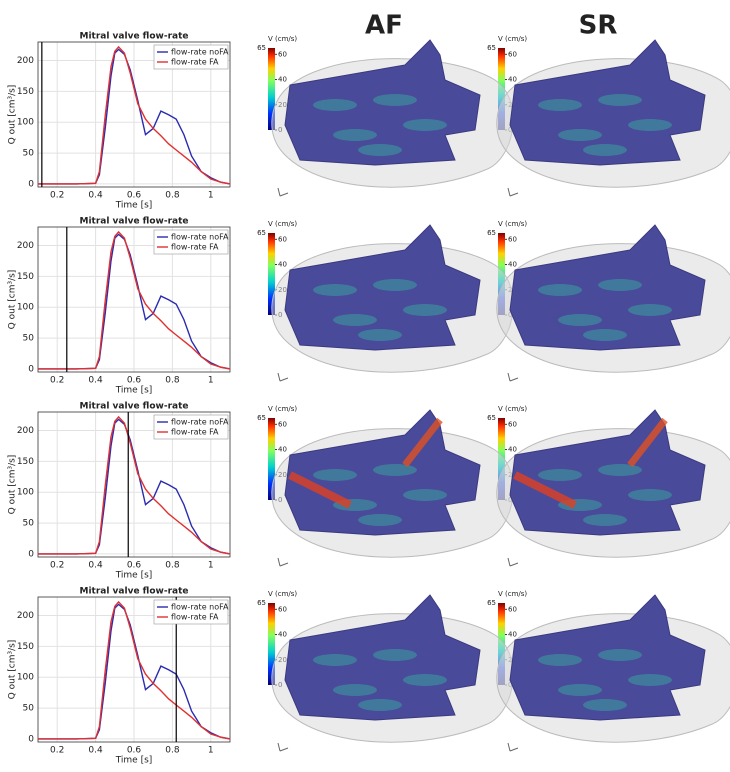  What do you see at coordinates (95, 196) in the screenshot?
I see `x-tick-label: 0.4` at bounding box center [95, 196].